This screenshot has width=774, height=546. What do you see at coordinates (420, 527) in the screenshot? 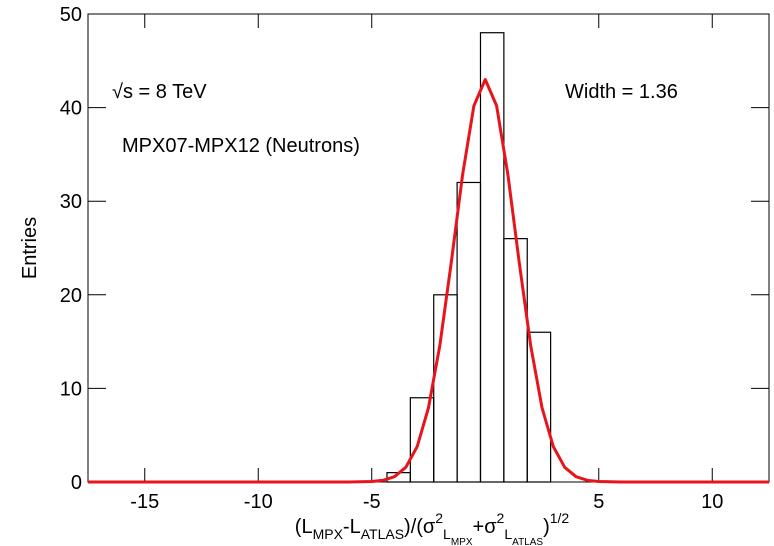
I see `x-axis-label-part: )/(σ` at bounding box center [420, 527].